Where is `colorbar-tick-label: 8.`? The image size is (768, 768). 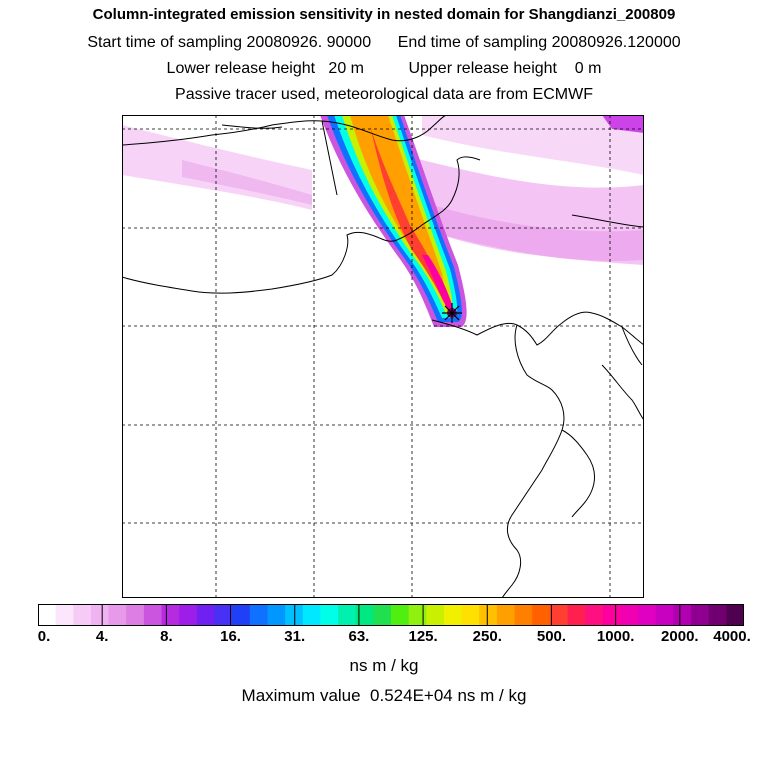 colorbar-tick-label: 8. is located at coordinates (166, 636).